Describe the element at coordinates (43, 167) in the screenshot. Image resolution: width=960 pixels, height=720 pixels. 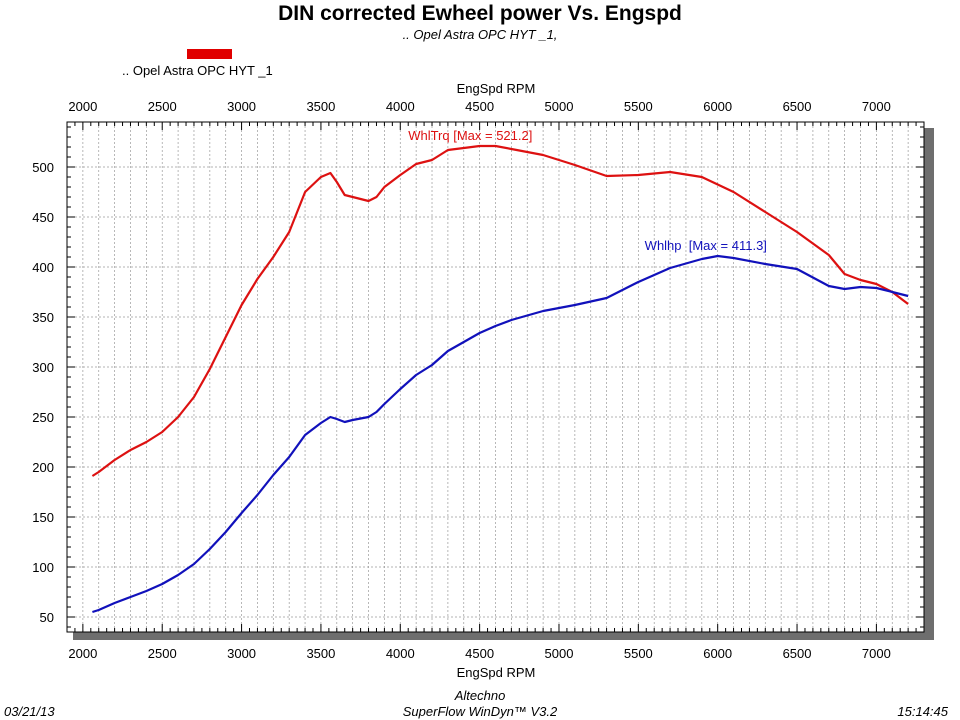
I see `y-tick-label: 500` at that location.